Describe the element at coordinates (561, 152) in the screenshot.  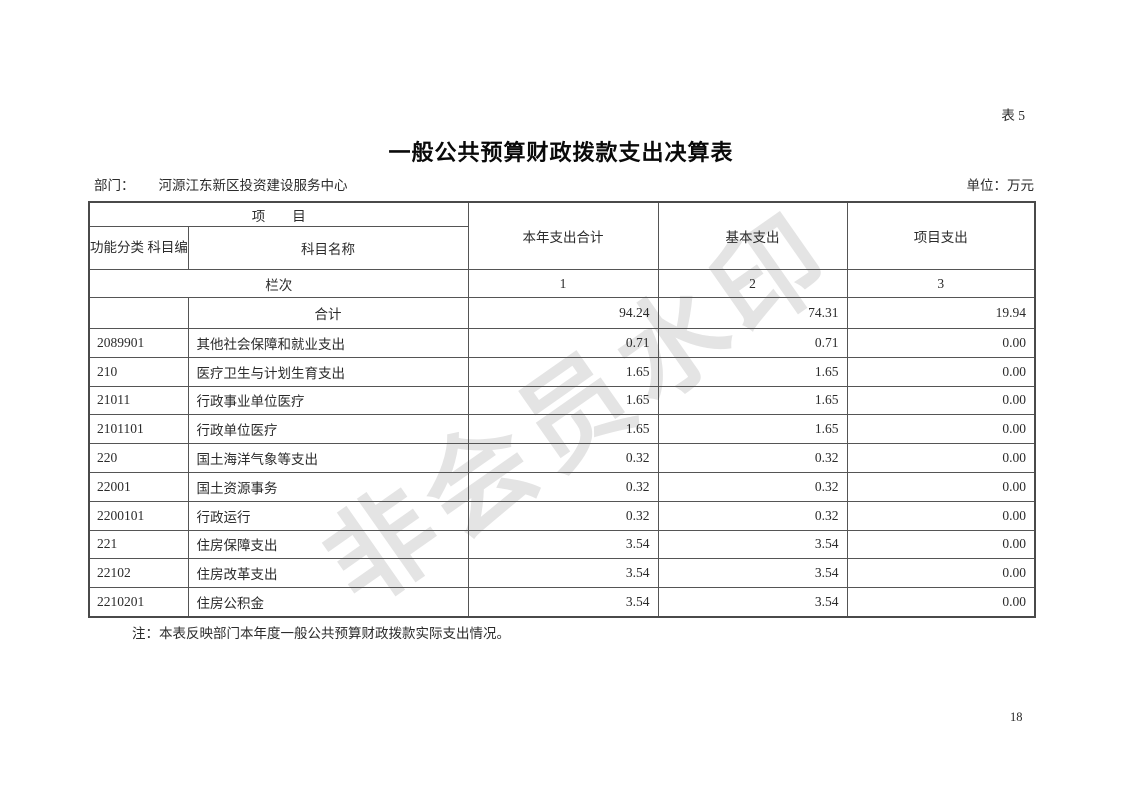
I see `page-title: 一般公共预算财政拨款支出决算表` at that location.